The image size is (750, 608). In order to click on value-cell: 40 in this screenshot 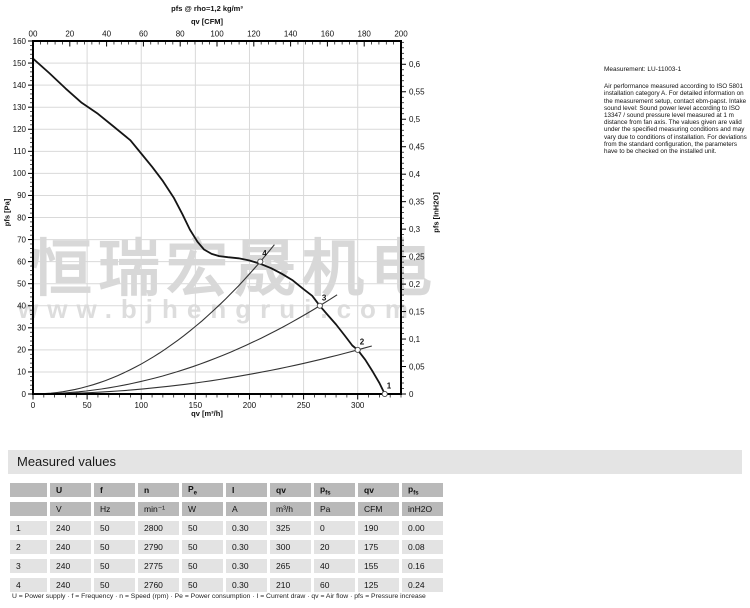, I will do `click(334, 566)`.